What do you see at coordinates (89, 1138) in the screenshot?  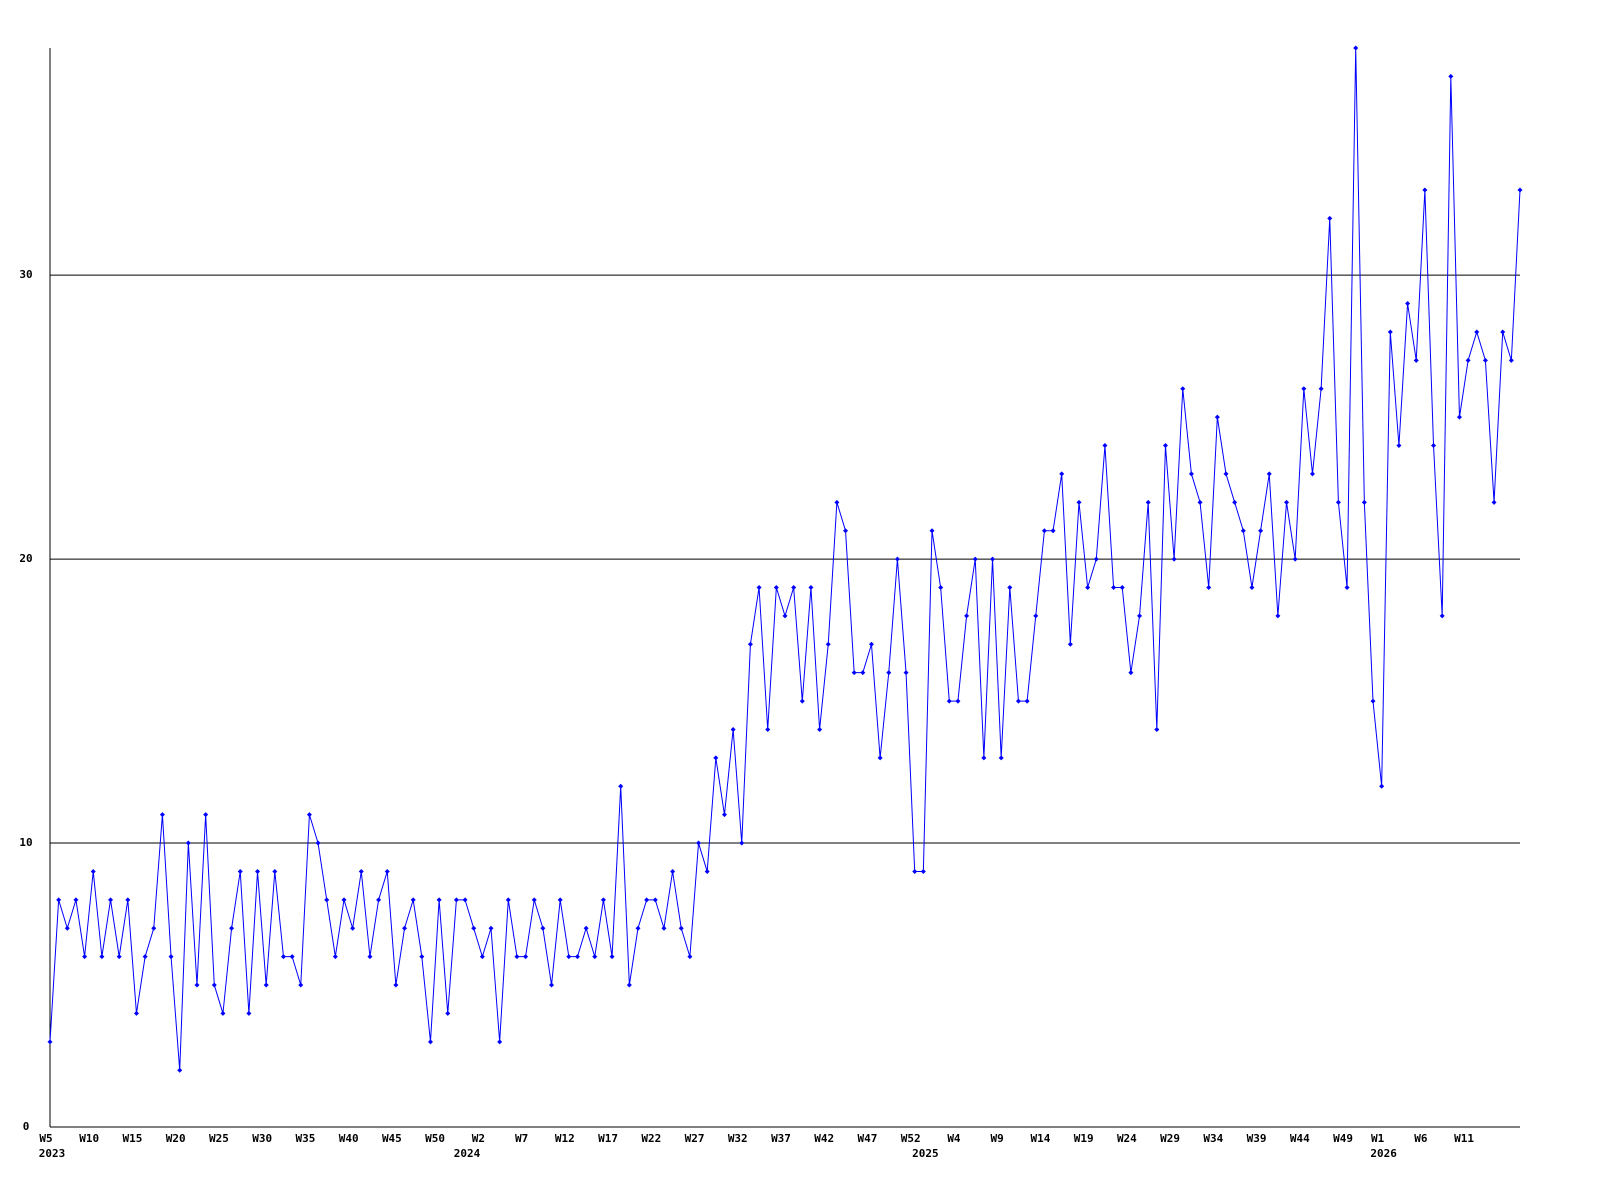 I see `x-tick-label: W10` at bounding box center [89, 1138].